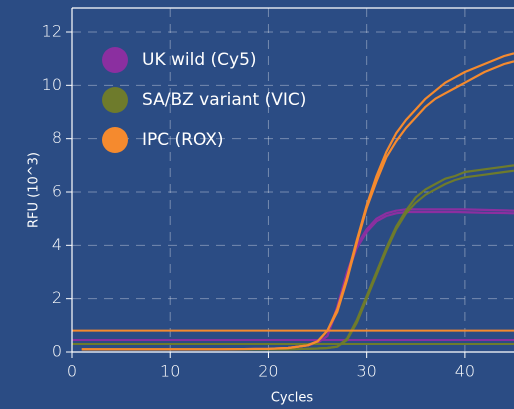 This screenshot has width=514, height=409. I want to click on x-tick-label: 30, so click(366, 371).